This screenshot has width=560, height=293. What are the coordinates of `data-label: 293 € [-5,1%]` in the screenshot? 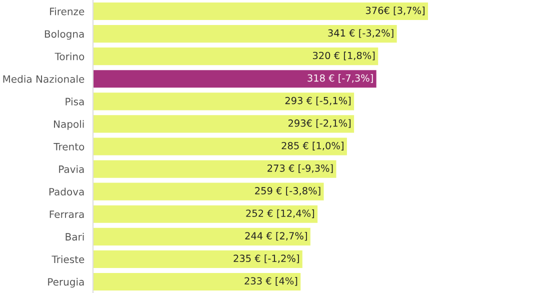 It's located at (318, 101).